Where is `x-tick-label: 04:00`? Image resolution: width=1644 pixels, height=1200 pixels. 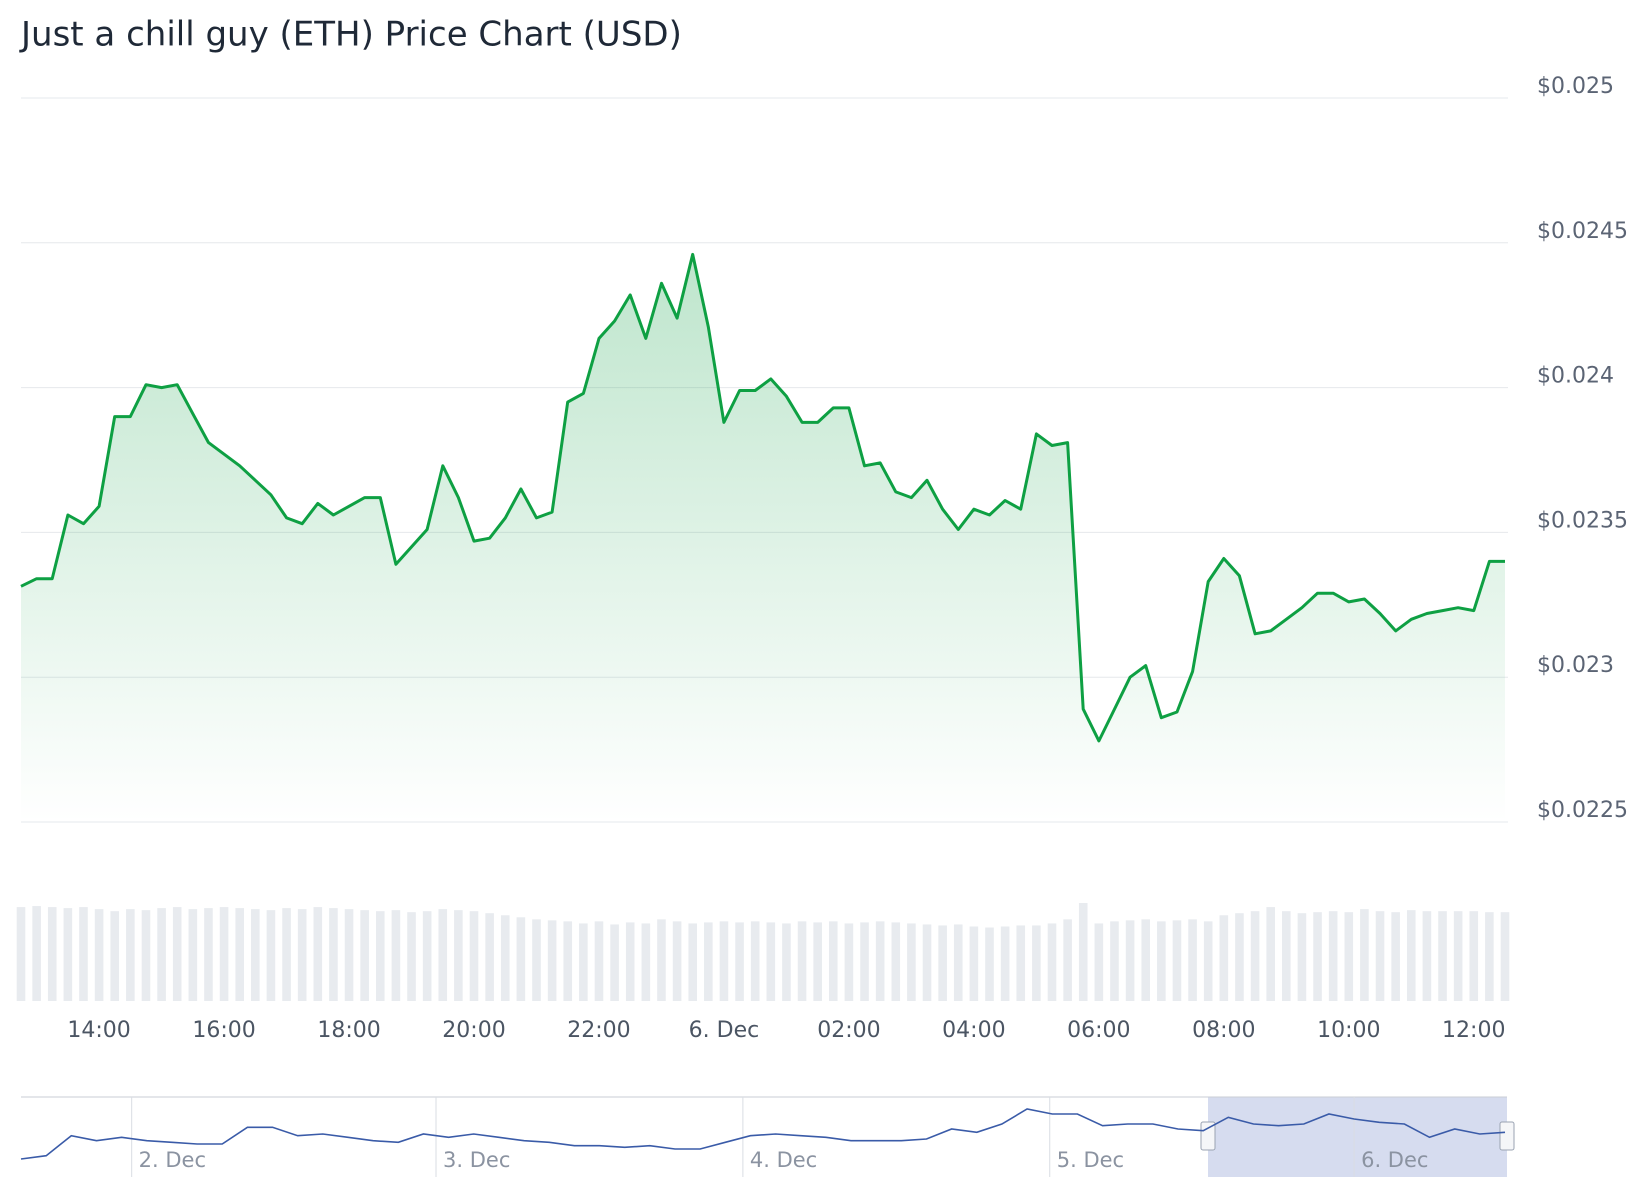
x-tick-label: 04:00 is located at coordinates (973, 1030).